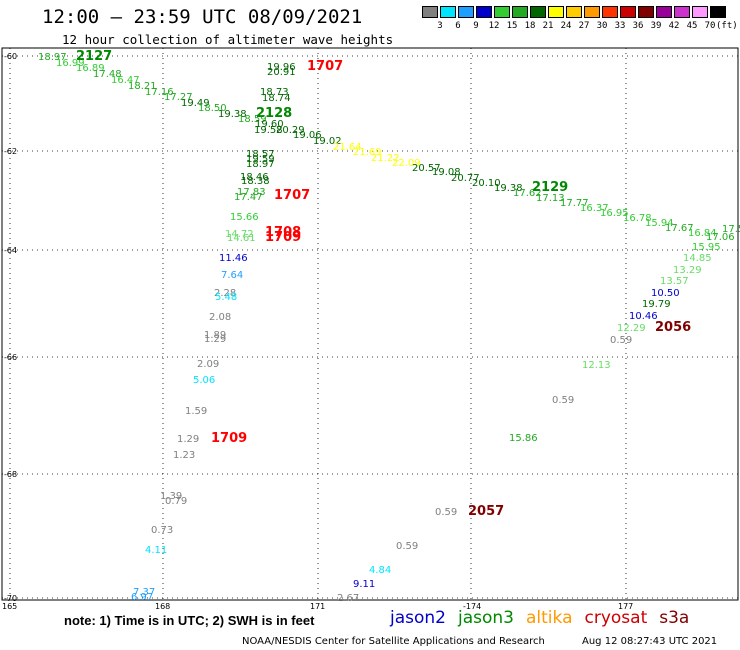 Image resolution: width=740 pixels, height=650 pixels. I want to click on wave-height-value: 2.08, so click(220, 317).